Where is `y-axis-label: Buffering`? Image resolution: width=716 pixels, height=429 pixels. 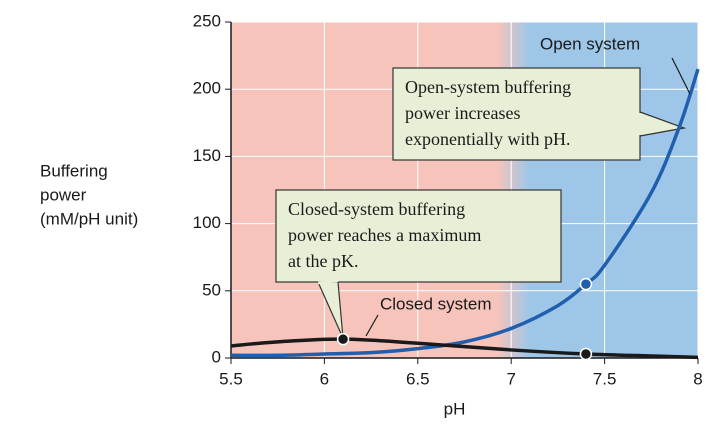
y-axis-label: Buffering is located at coordinates (74, 170).